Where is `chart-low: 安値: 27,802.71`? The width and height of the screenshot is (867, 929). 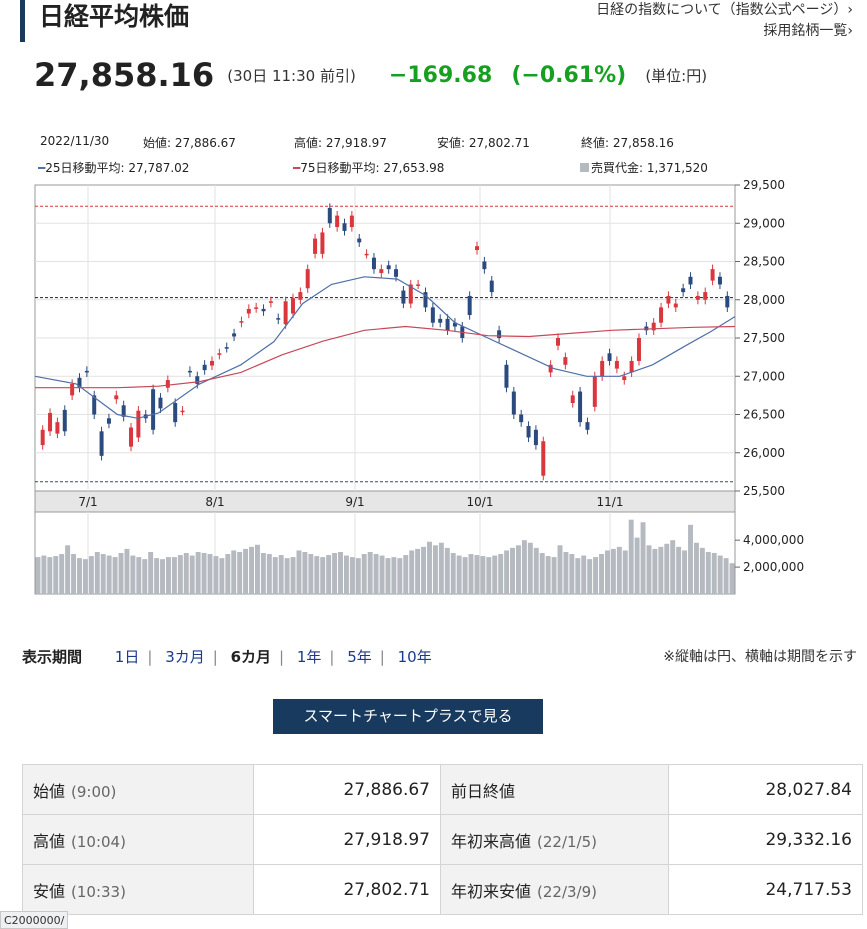
chart-low: 安値: 27,802.71 is located at coordinates (483, 143).